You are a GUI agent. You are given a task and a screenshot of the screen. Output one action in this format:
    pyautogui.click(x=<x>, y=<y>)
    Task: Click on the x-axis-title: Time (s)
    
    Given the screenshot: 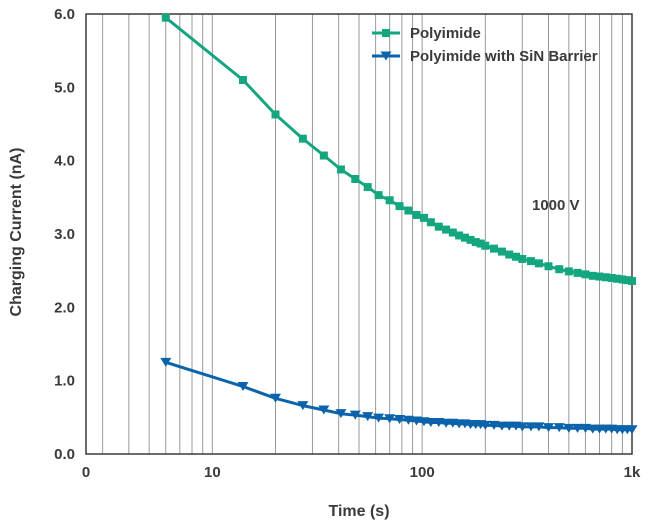 What is the action you would take?
    pyautogui.click(x=358, y=511)
    